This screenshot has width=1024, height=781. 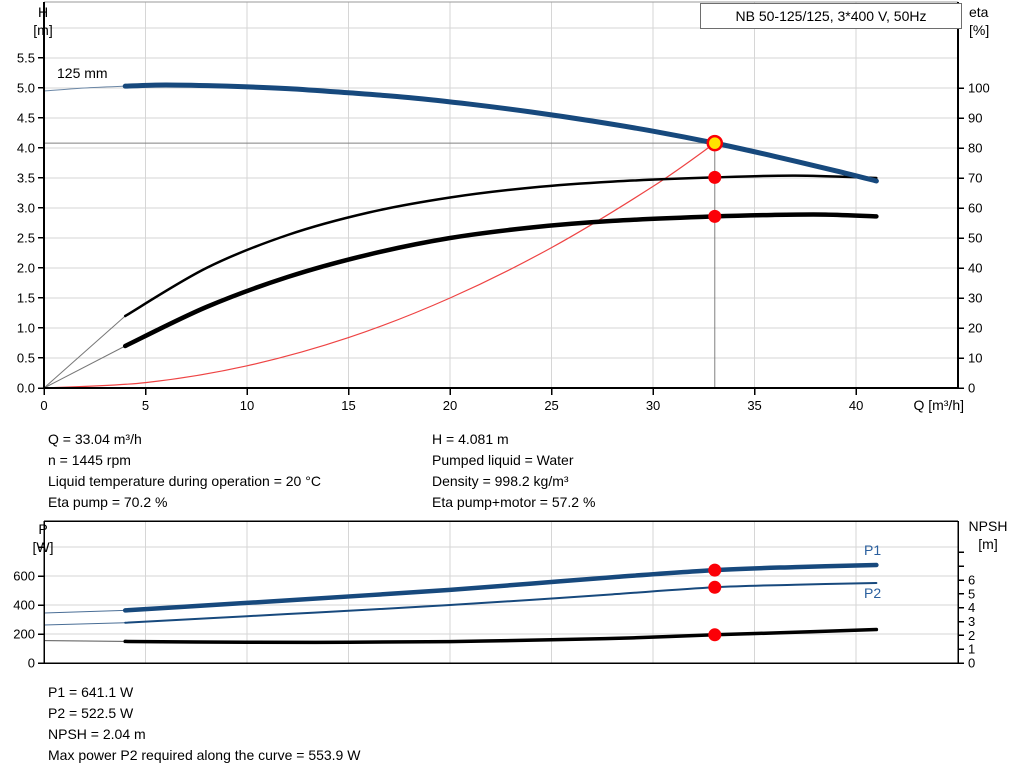 What do you see at coordinates (43, 547) in the screenshot?
I see `power-axis-title-line2: [W]` at bounding box center [43, 547].